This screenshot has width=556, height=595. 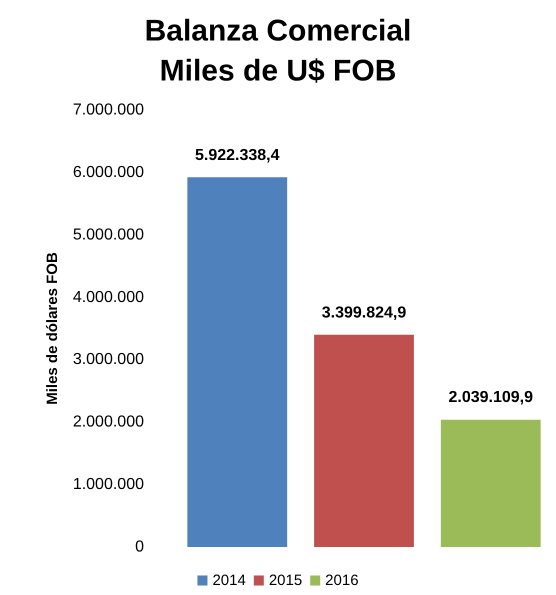 What do you see at coordinates (108, 110) in the screenshot?
I see `y-tick-label: 7.000.000` at bounding box center [108, 110].